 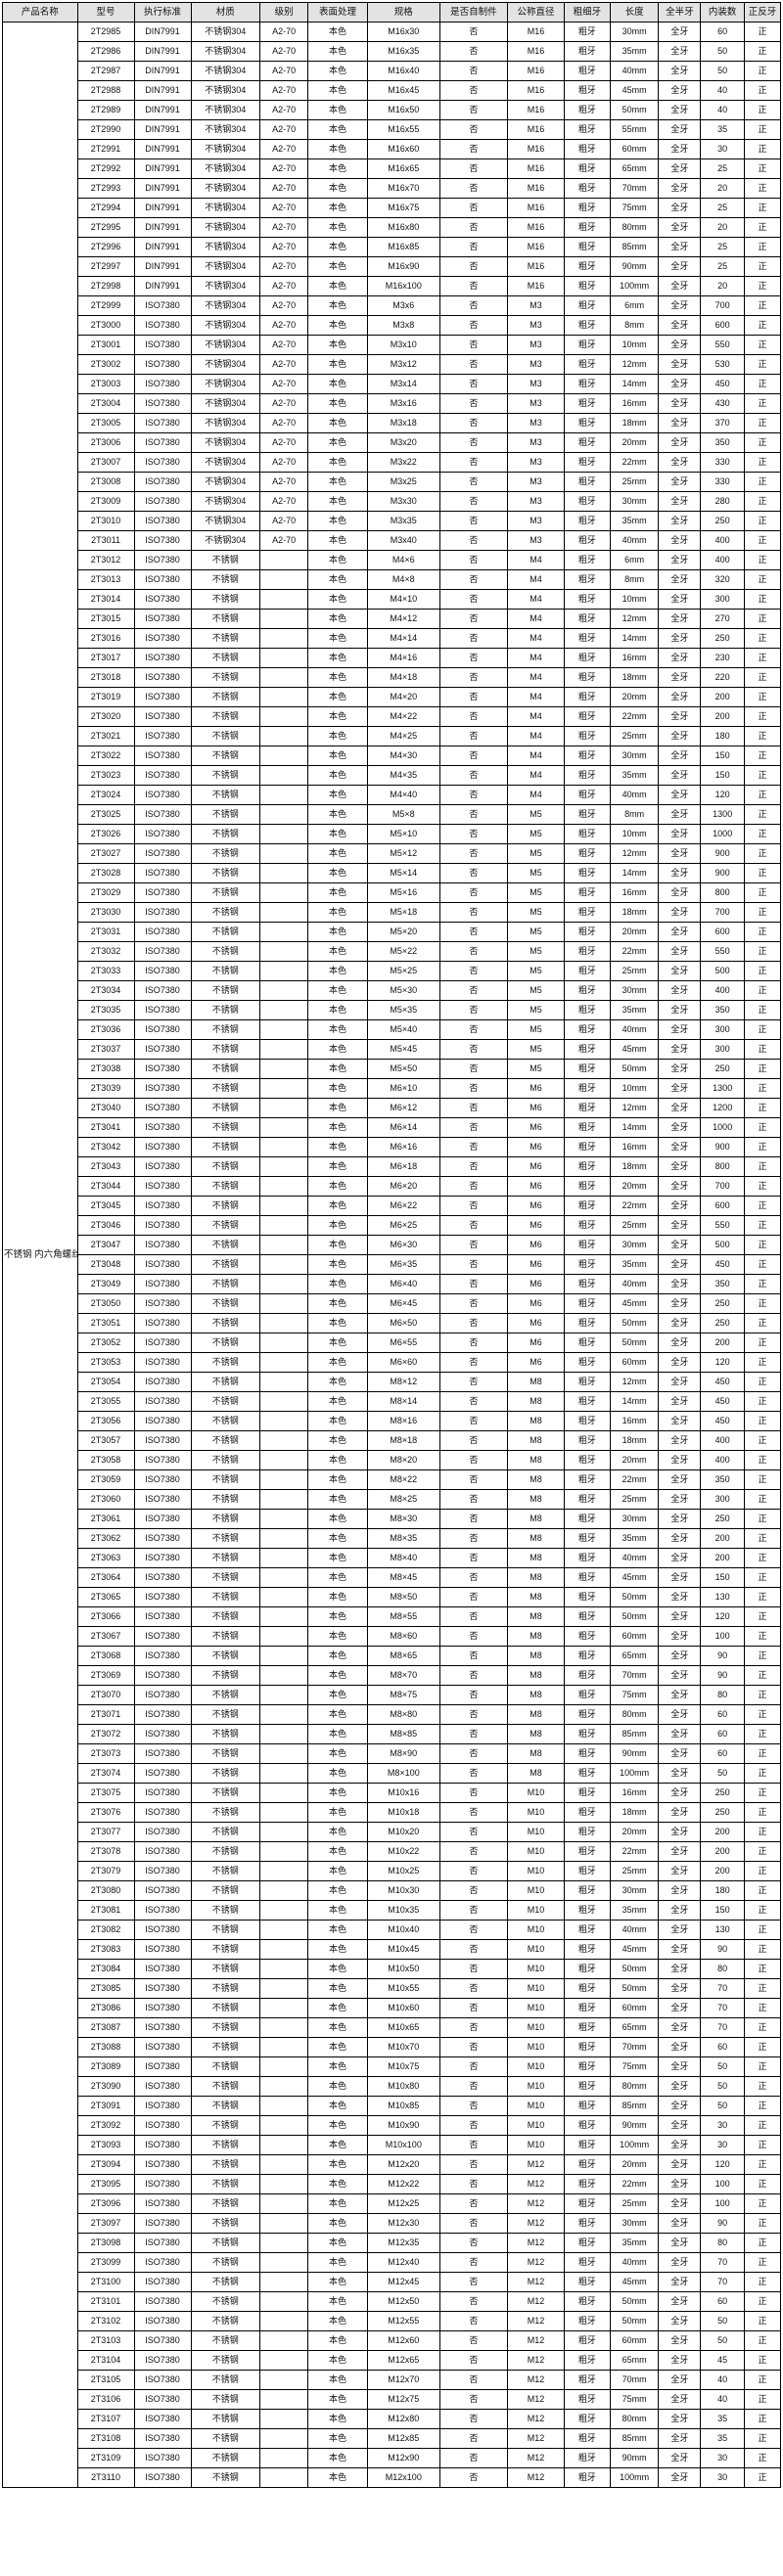 I want to click on cell-specification: M5×14, so click(x=403, y=873).